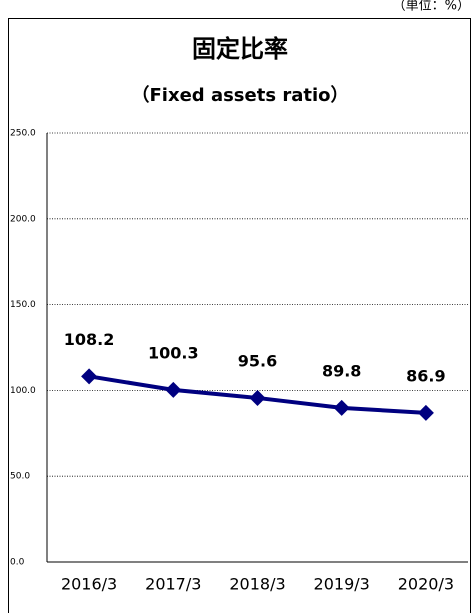 The image size is (475, 613). I want to click on y-tick-label: 0.0, so click(17, 563).